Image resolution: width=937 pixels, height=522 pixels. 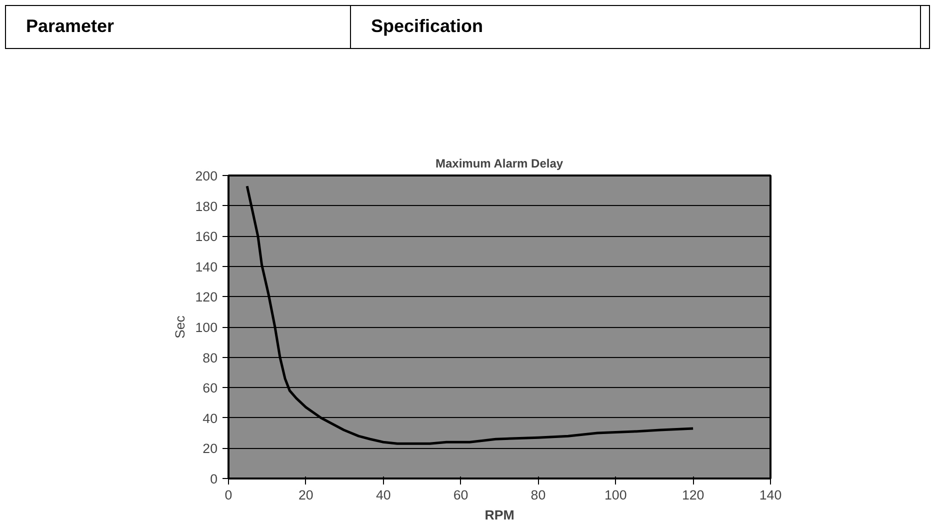 What do you see at coordinates (214, 479) in the screenshot?
I see `y-tick-label: 0` at bounding box center [214, 479].